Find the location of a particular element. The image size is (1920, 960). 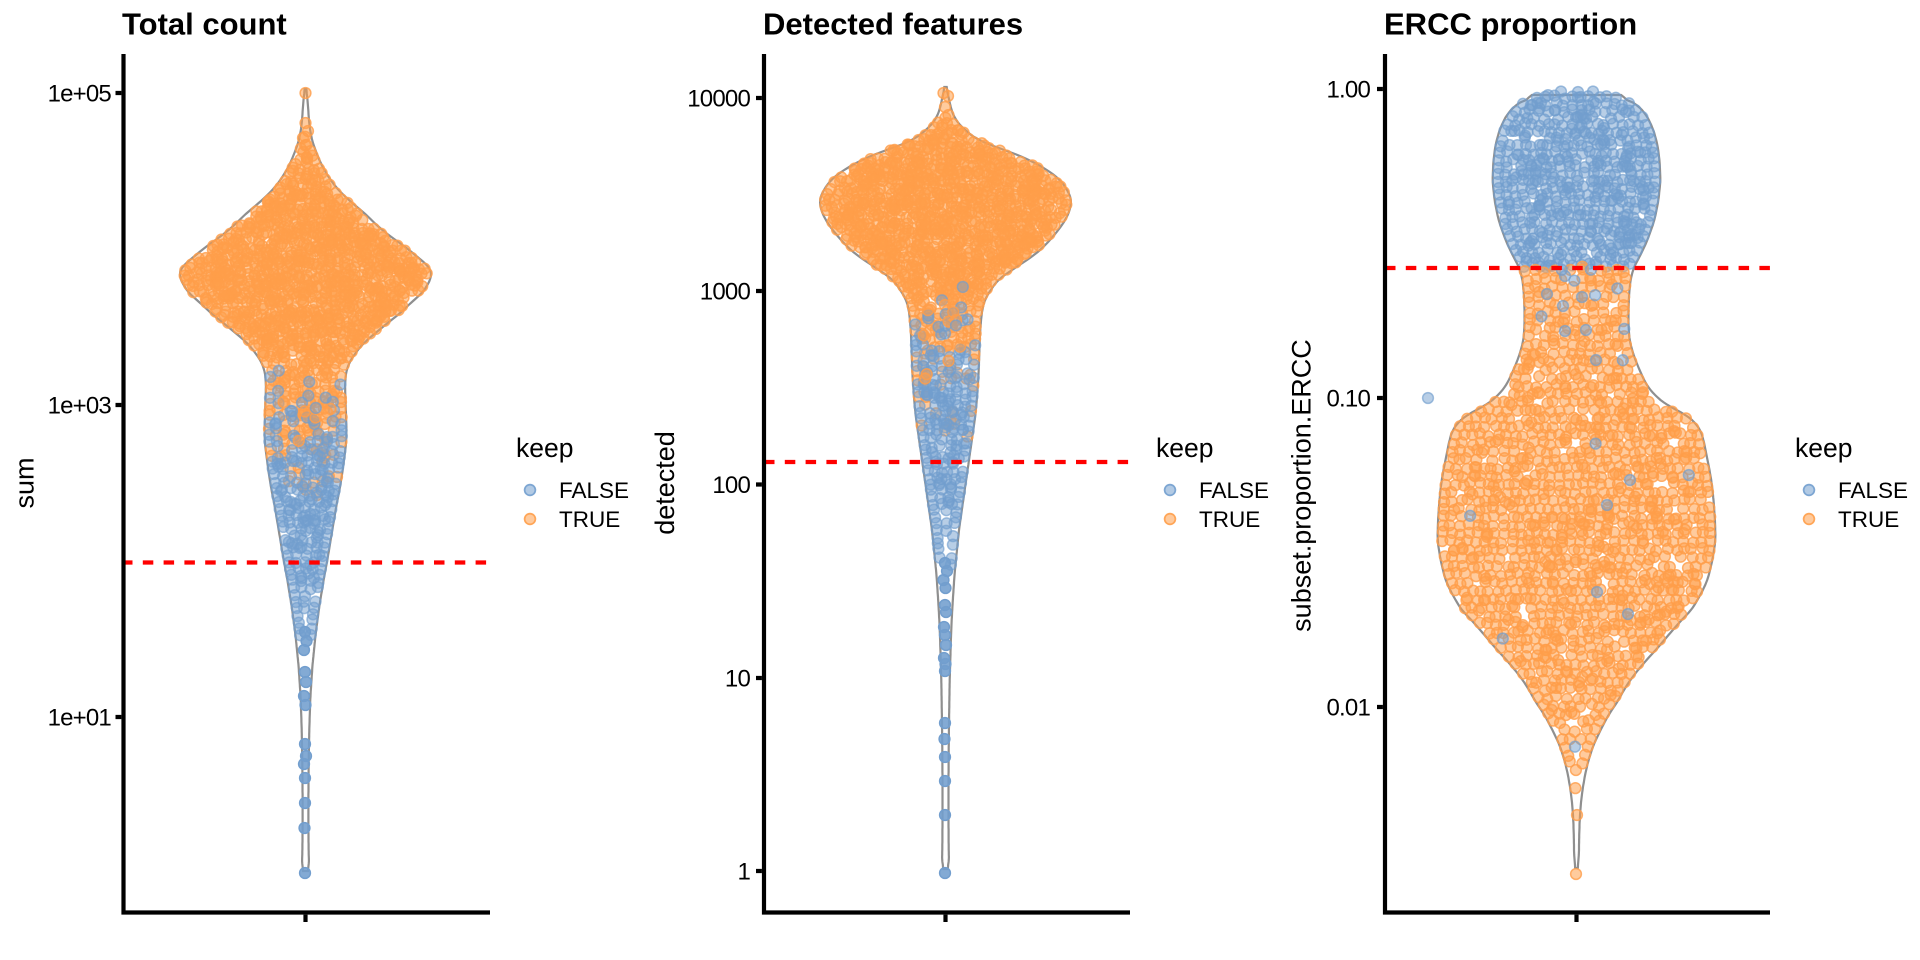

svg-text: 1e+05 is located at coordinates (80, 94).